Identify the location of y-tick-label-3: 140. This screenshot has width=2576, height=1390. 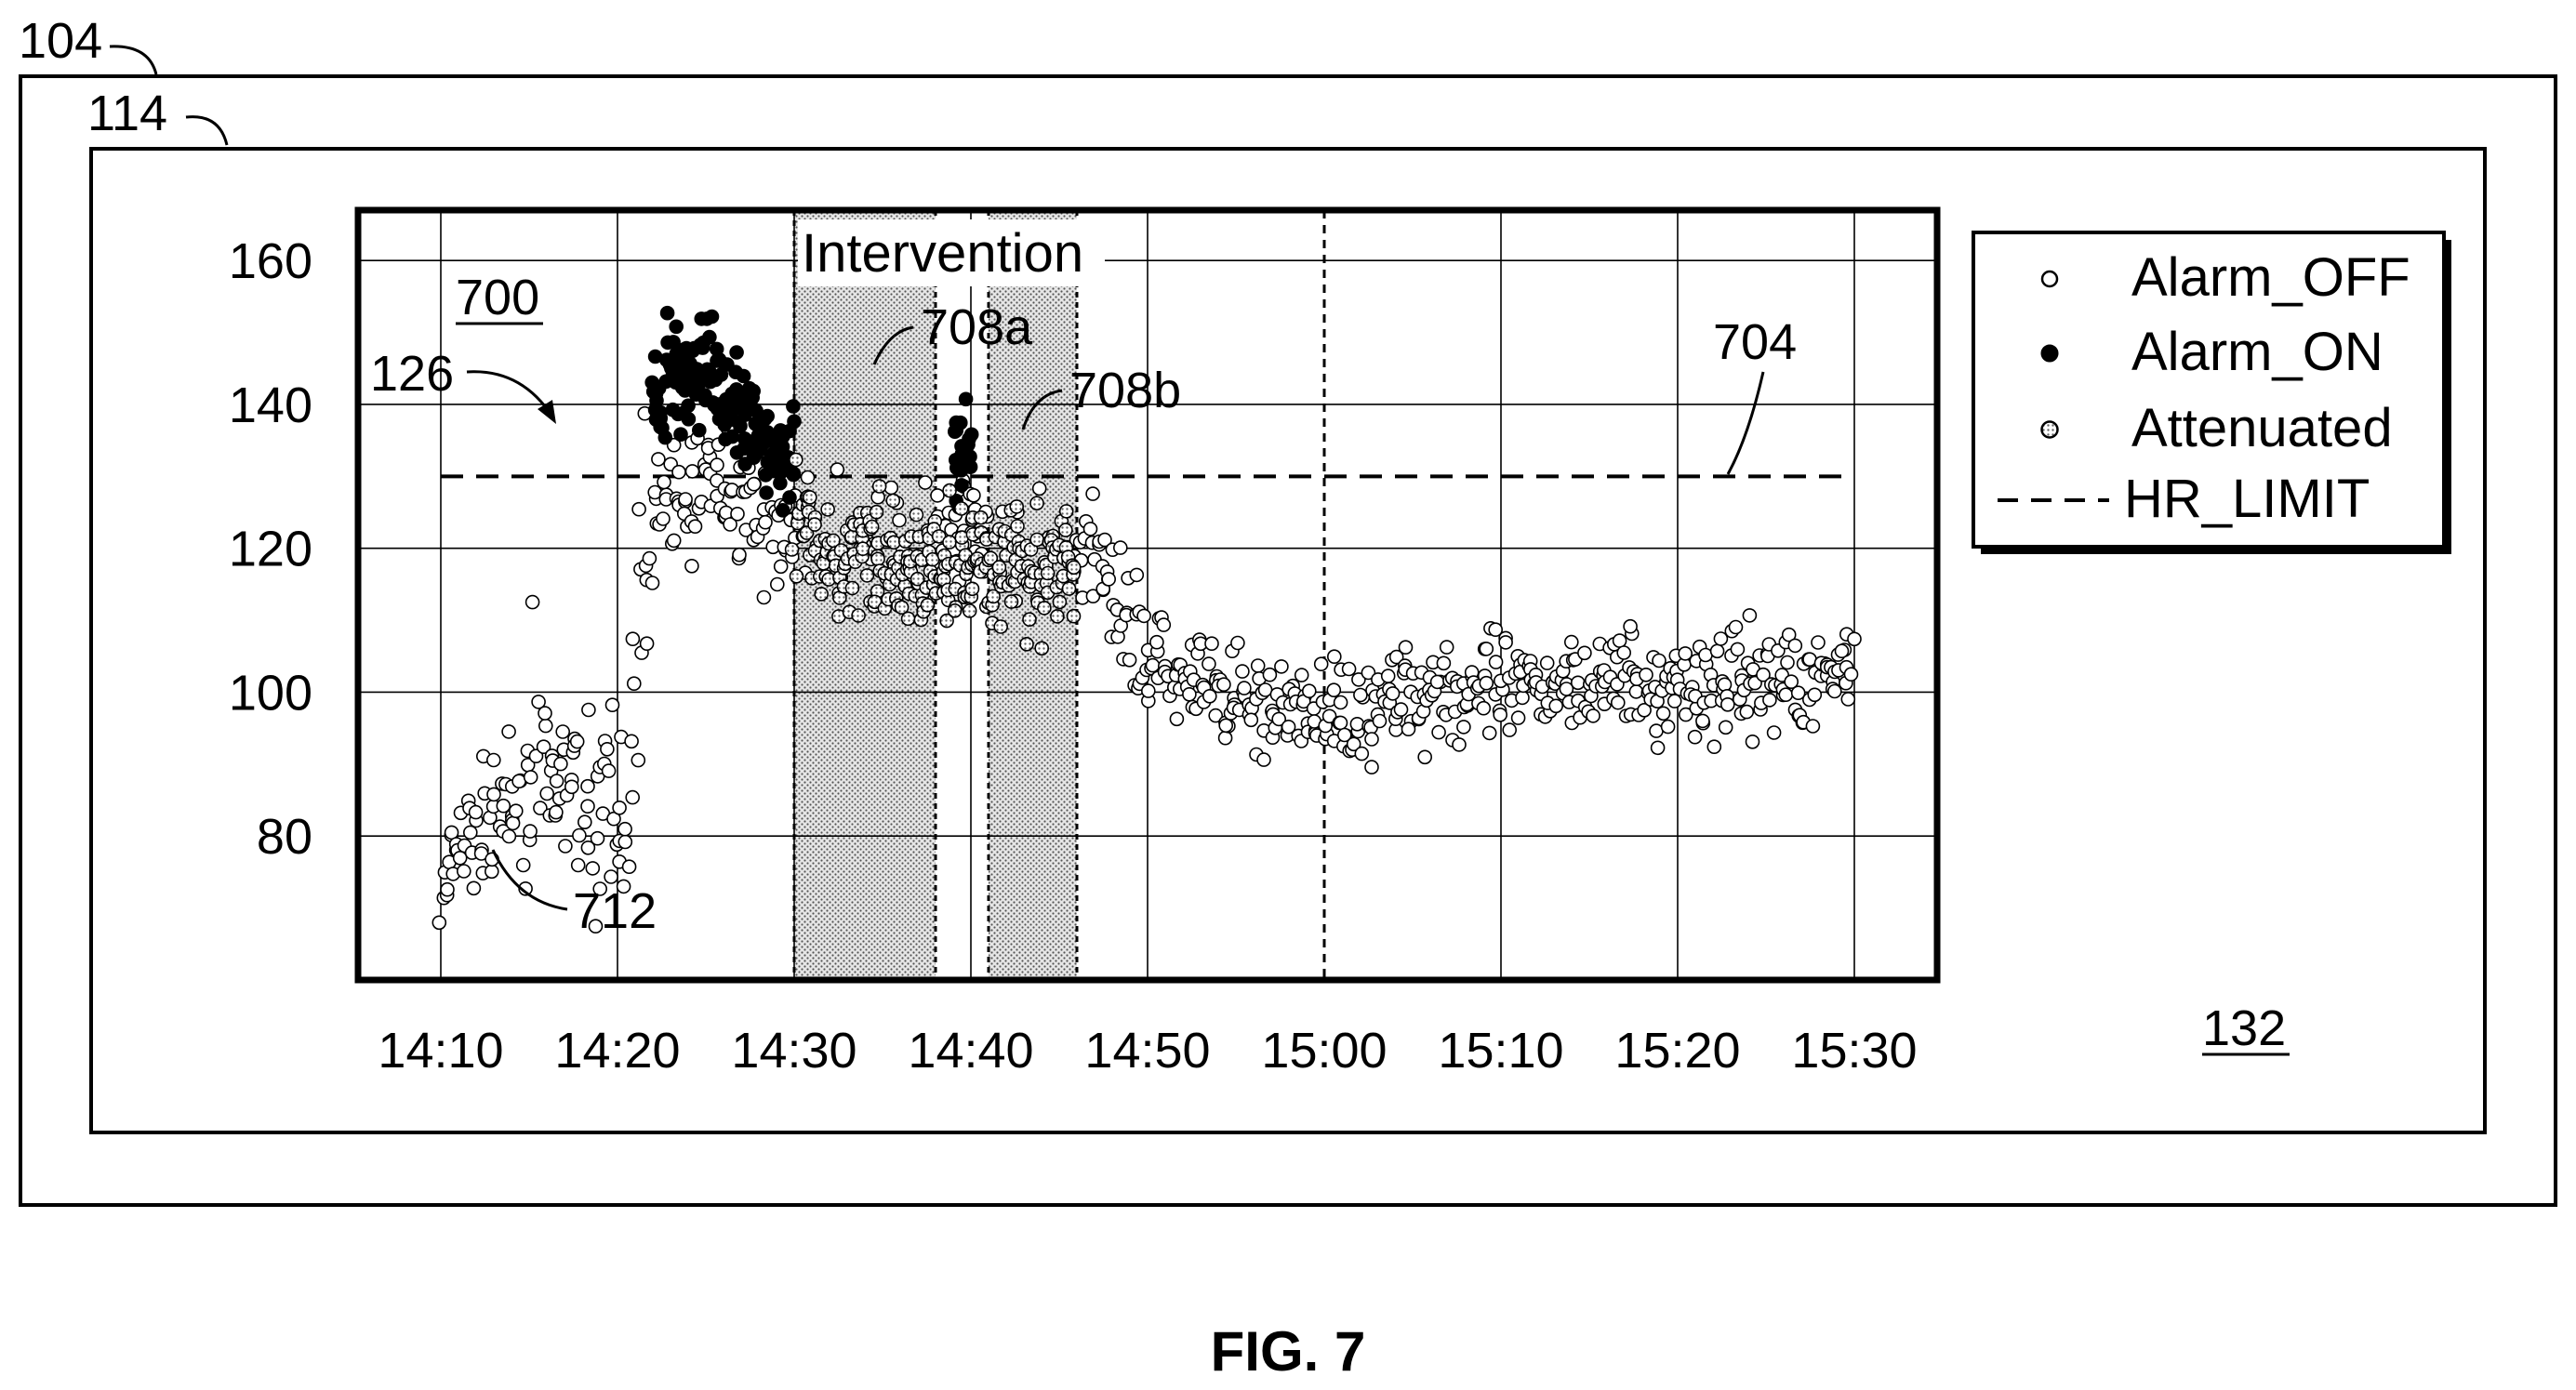
(270, 405).